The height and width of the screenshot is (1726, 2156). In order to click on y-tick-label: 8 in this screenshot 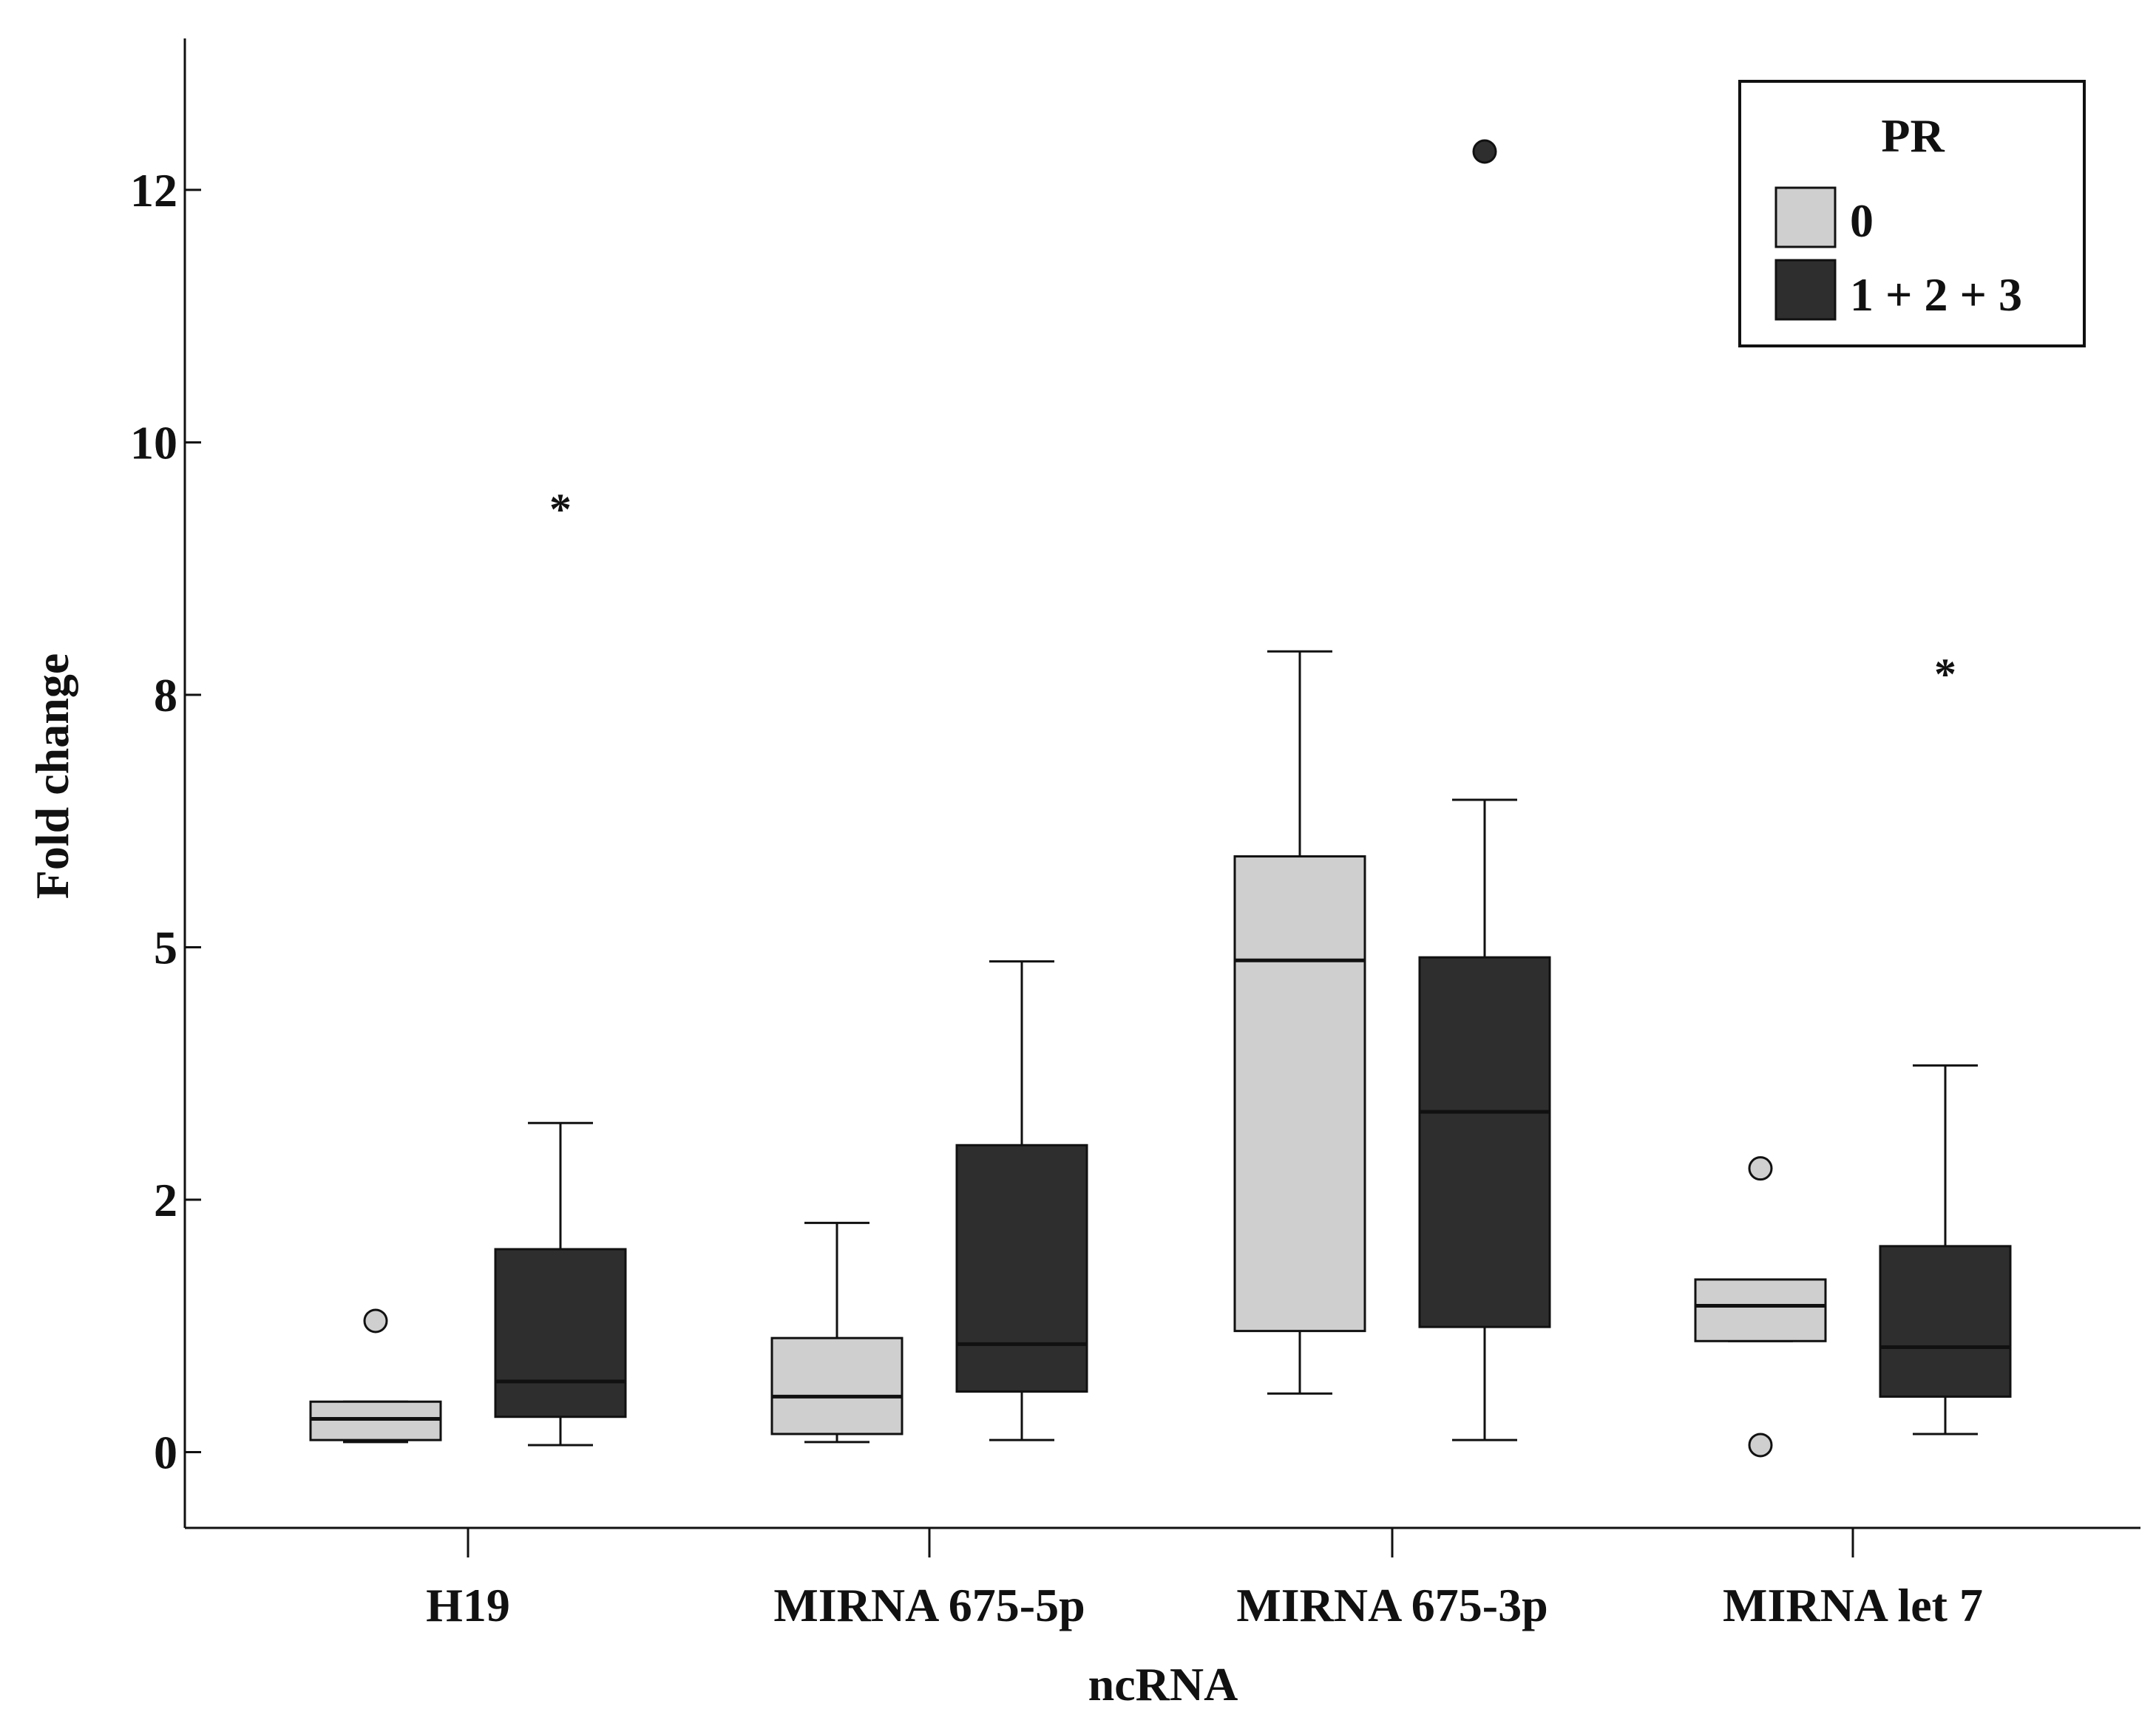, I will do `click(165, 695)`.